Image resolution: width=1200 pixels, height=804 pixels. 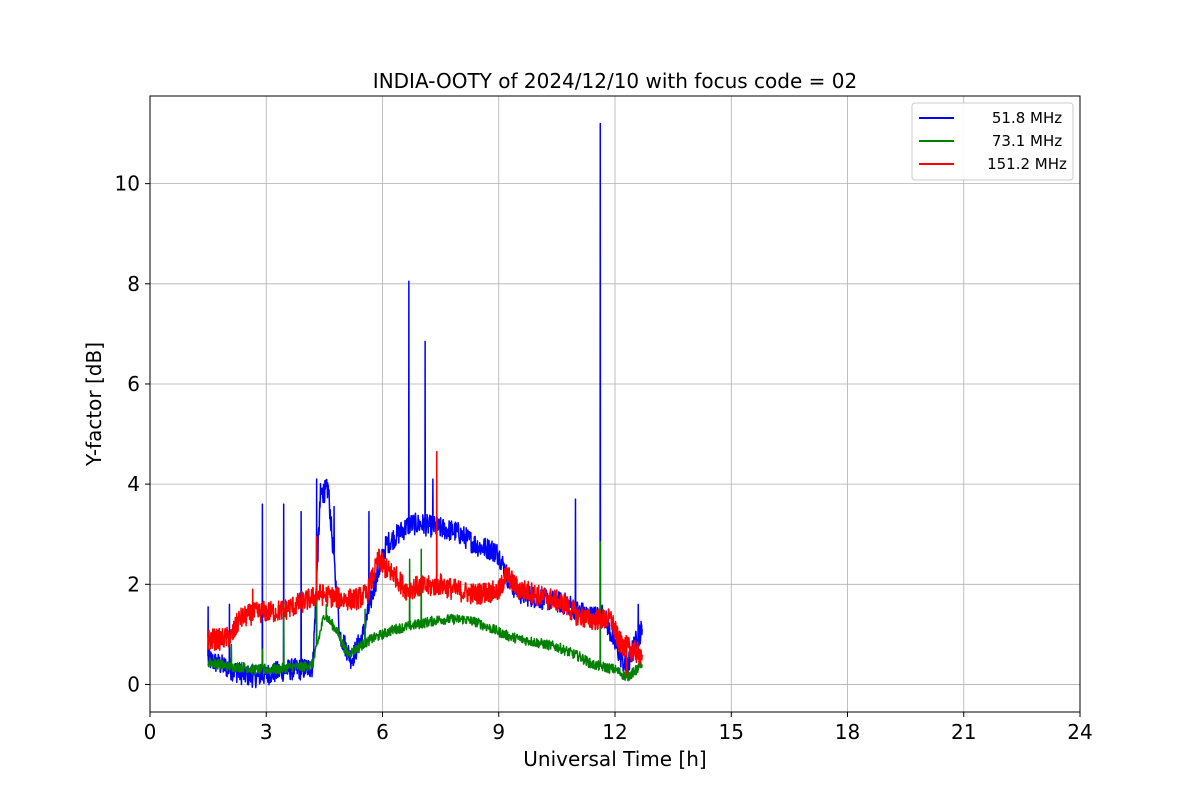 What do you see at coordinates (963, 732) in the screenshot?
I see `x-tick-label: 21` at bounding box center [963, 732].